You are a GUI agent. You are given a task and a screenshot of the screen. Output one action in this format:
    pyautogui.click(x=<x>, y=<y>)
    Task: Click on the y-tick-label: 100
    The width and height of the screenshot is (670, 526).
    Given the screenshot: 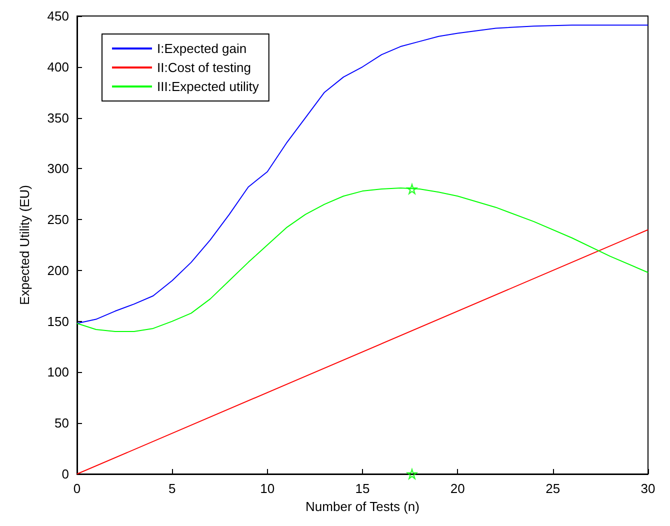 What is the action you would take?
    pyautogui.click(x=58, y=372)
    